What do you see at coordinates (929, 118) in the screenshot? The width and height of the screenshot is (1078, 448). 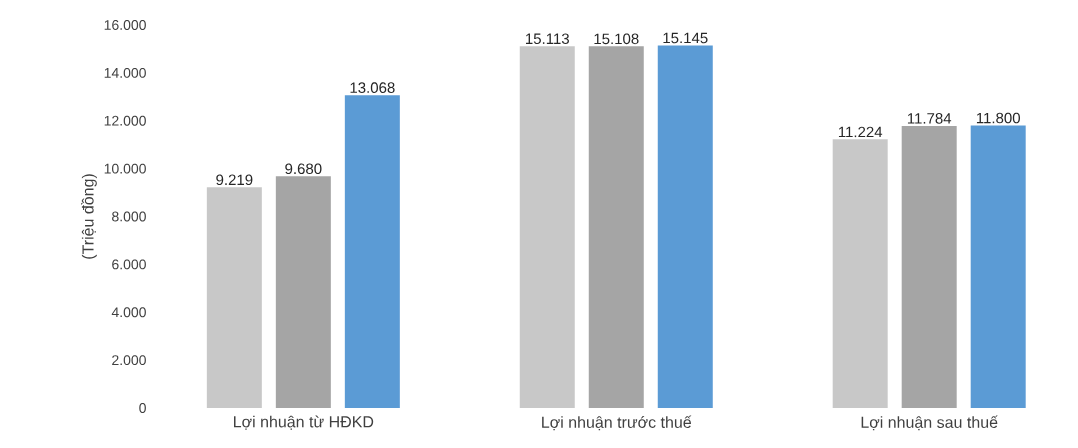 I see `data-label: 11.784` at bounding box center [929, 118].